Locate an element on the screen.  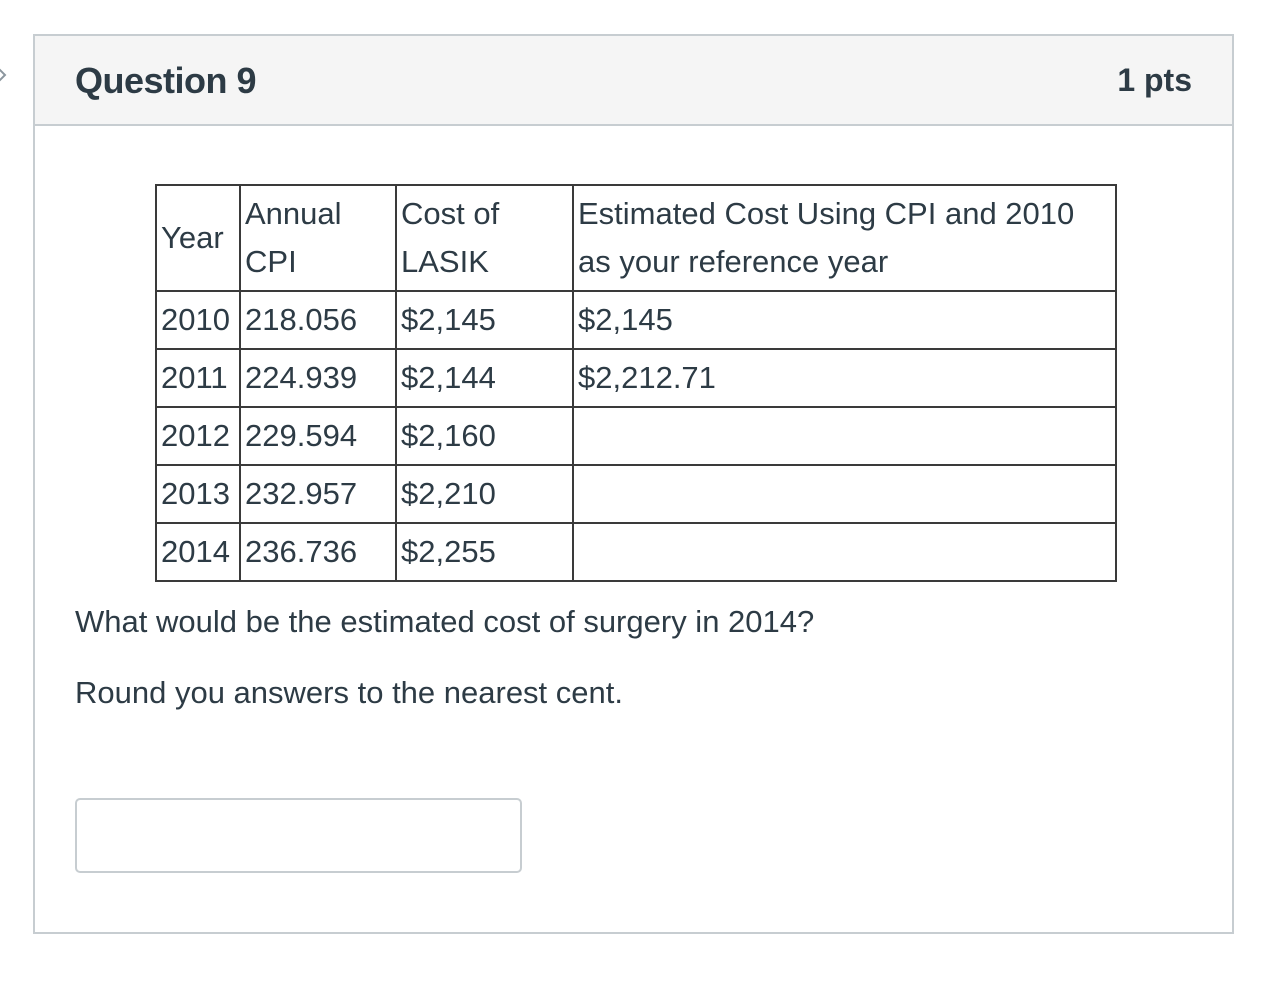
cell-year: 2013 is located at coordinates (198, 494).